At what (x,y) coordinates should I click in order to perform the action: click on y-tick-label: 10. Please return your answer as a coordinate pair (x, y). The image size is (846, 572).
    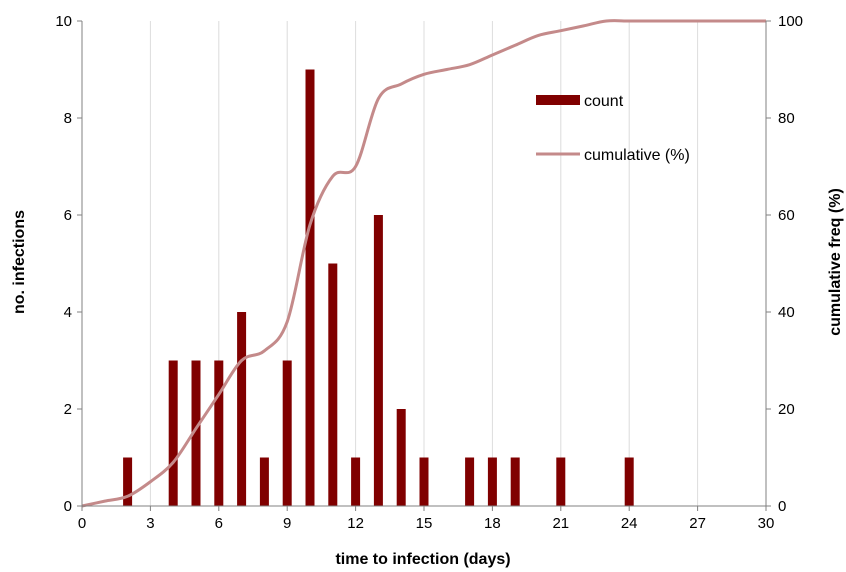
    Looking at the image, I should click on (63, 21).